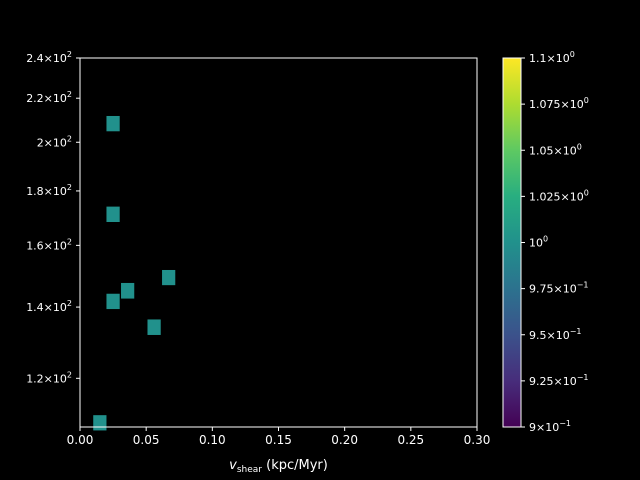  I want to click on y-tick-label: 2.2×10², so click(49, 97).